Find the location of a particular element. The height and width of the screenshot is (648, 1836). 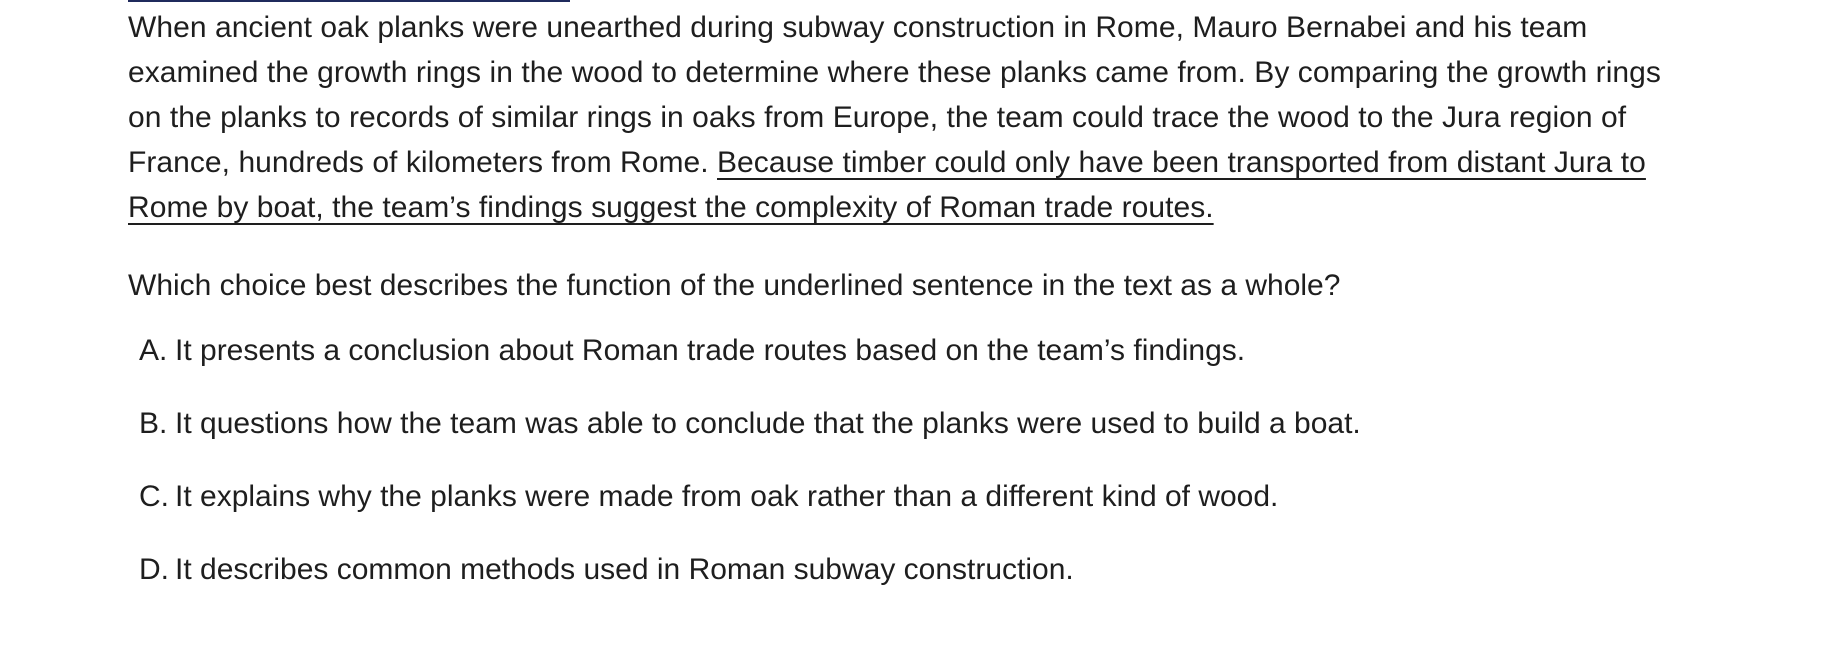

choice-letter: B. is located at coordinates (153, 423).